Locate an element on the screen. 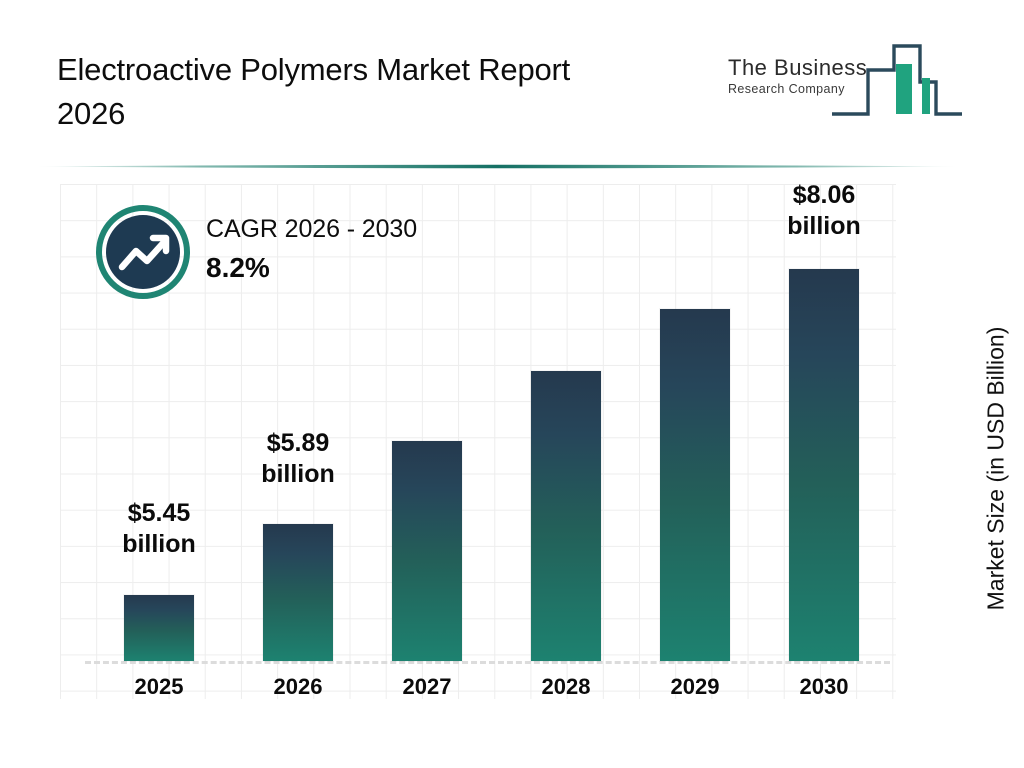 This screenshot has width=1024, height=768. bar-2026 is located at coordinates (298, 592).